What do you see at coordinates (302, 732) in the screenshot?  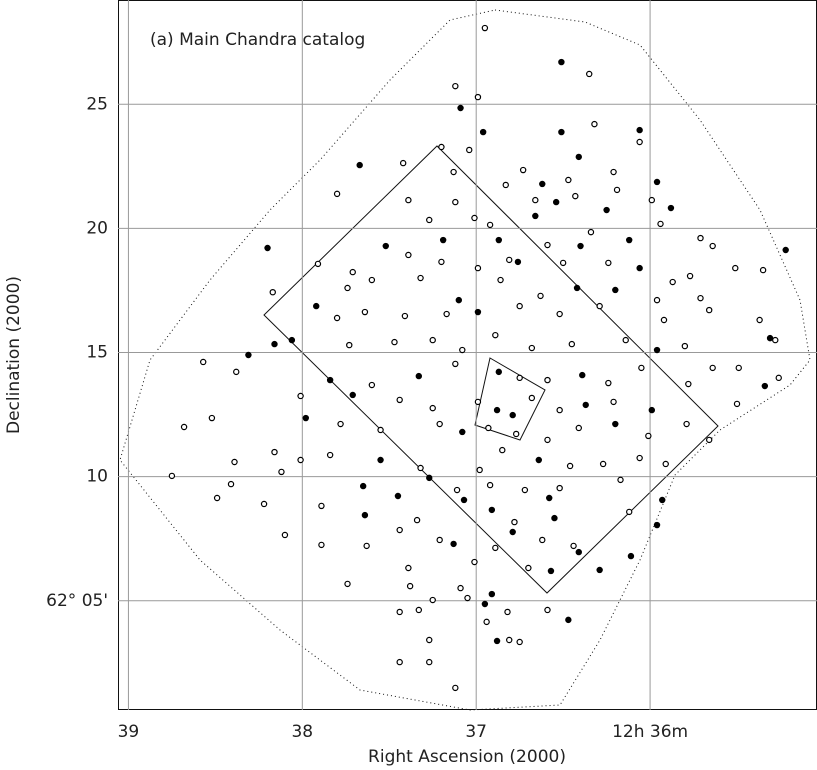 I see `x-tick-label: 38` at bounding box center [302, 732].